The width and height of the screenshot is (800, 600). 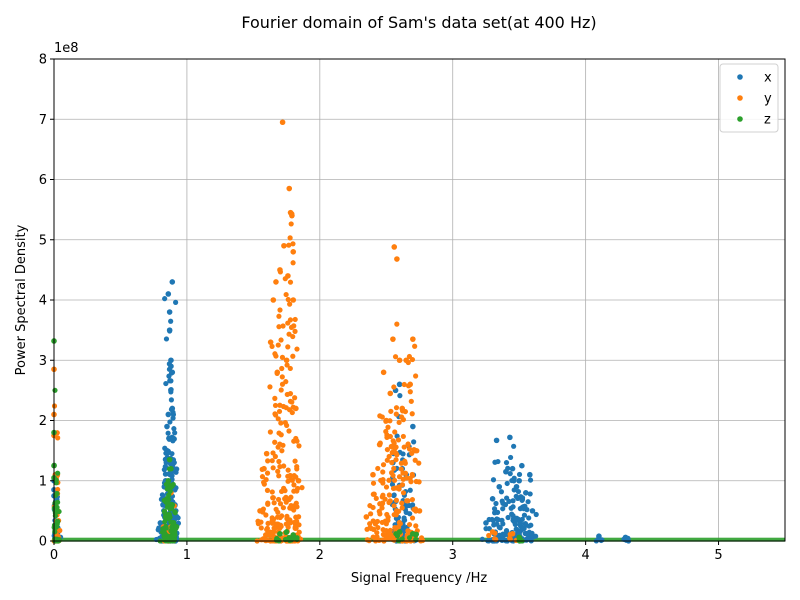 I want to click on legend-label-z: z, so click(x=767, y=120).